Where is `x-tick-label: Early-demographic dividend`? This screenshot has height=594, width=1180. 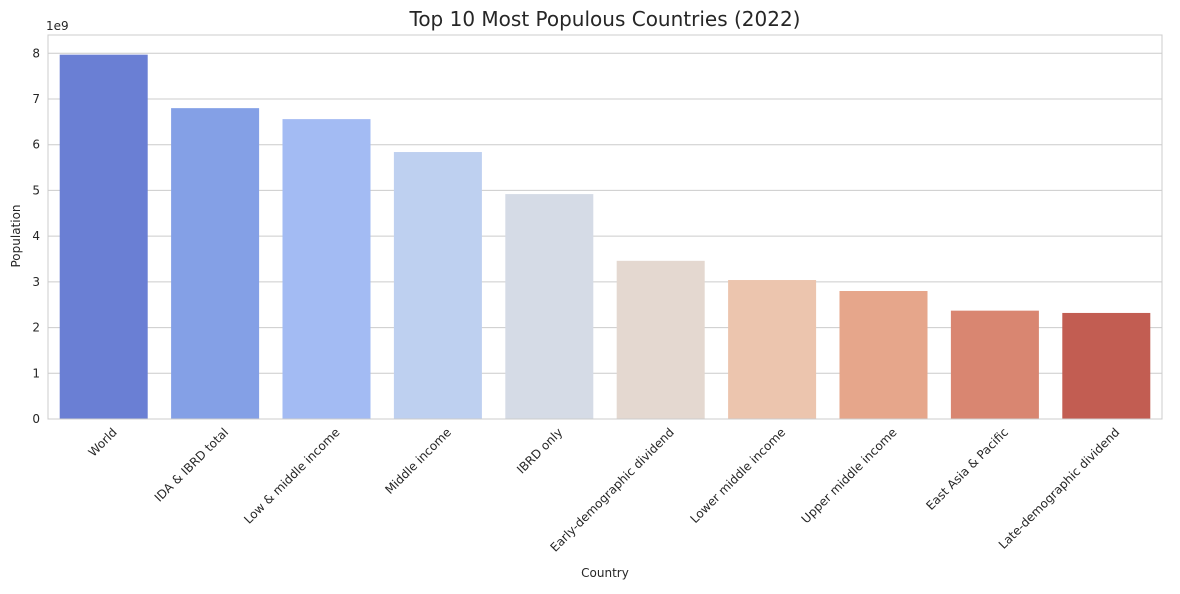
x-tick-label: Early-demographic dividend is located at coordinates (611, 489).